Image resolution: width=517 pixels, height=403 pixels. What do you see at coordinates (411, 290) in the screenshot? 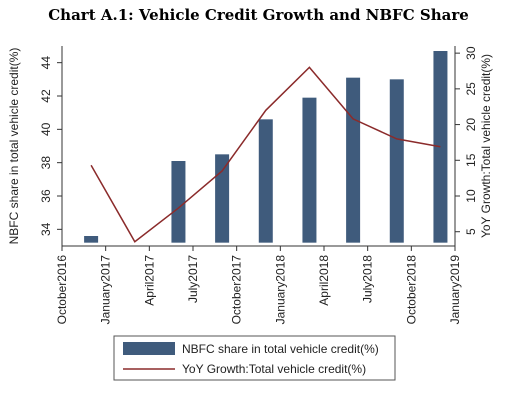
I see `x-tick-label-8: October2018` at bounding box center [411, 290].